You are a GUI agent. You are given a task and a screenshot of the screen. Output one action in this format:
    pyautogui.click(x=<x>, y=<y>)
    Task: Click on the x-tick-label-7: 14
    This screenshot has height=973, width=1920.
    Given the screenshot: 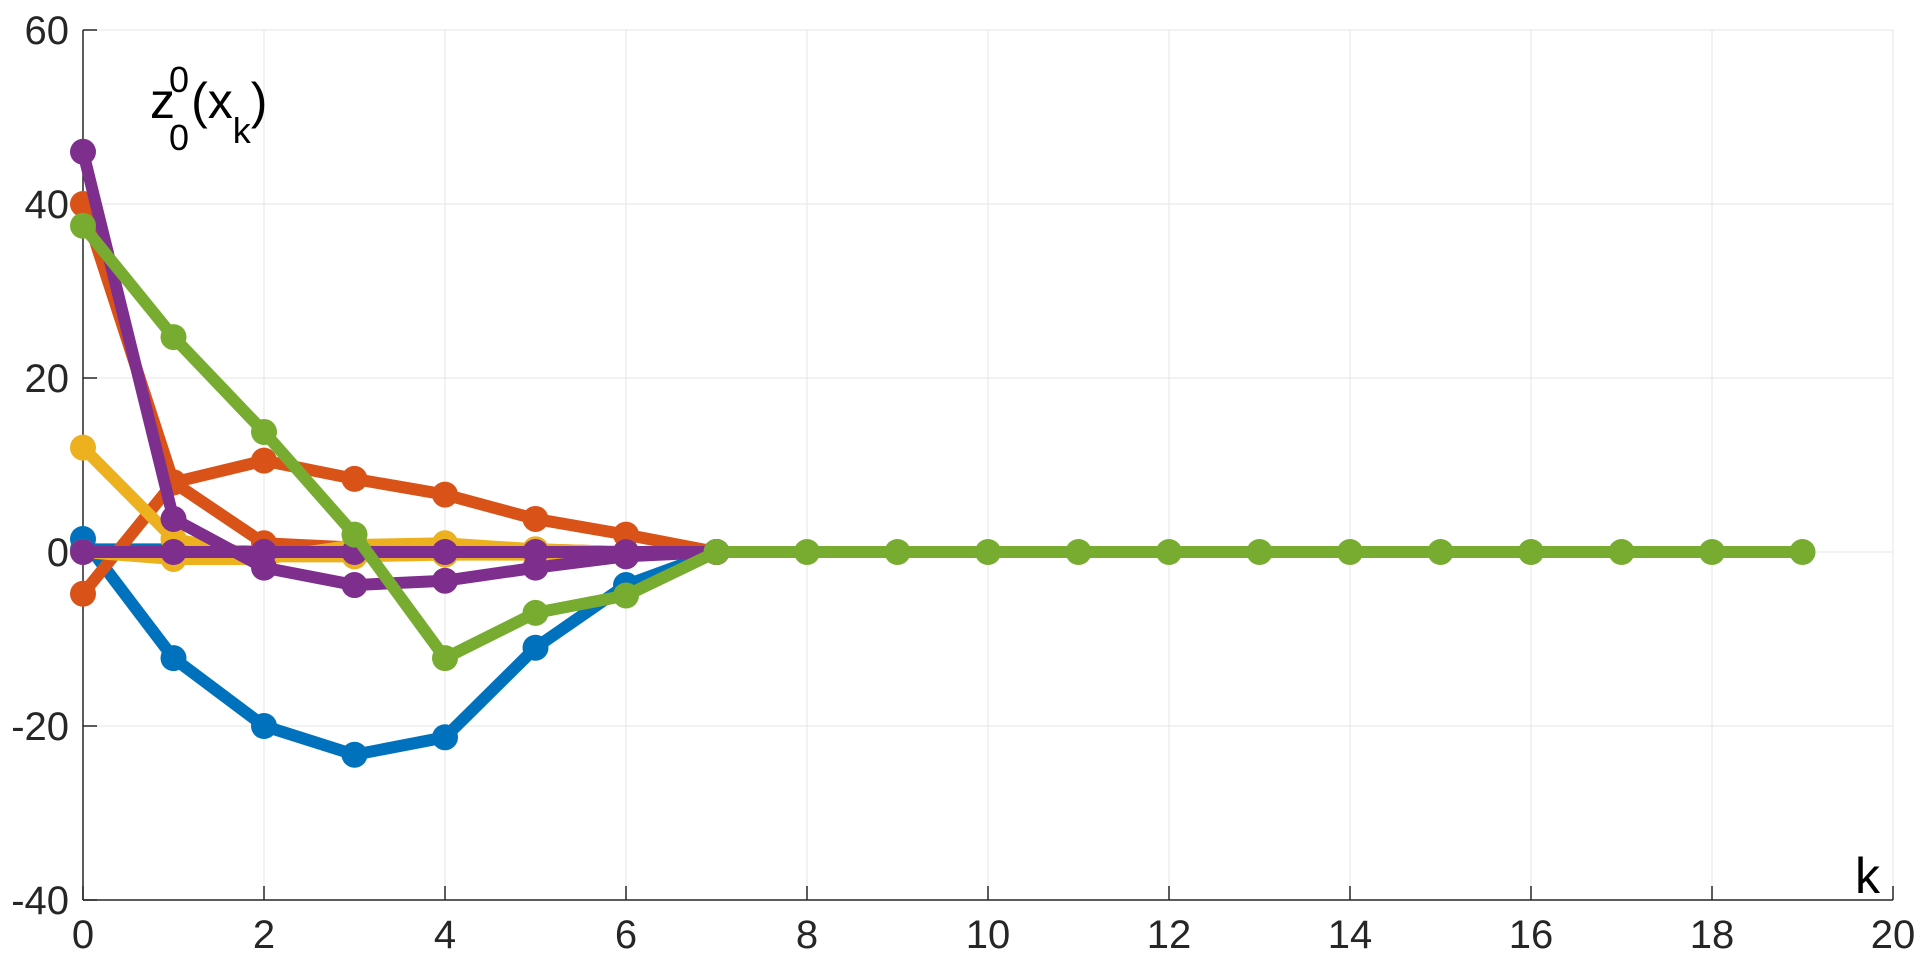 What is the action you would take?
    pyautogui.click(x=1350, y=935)
    